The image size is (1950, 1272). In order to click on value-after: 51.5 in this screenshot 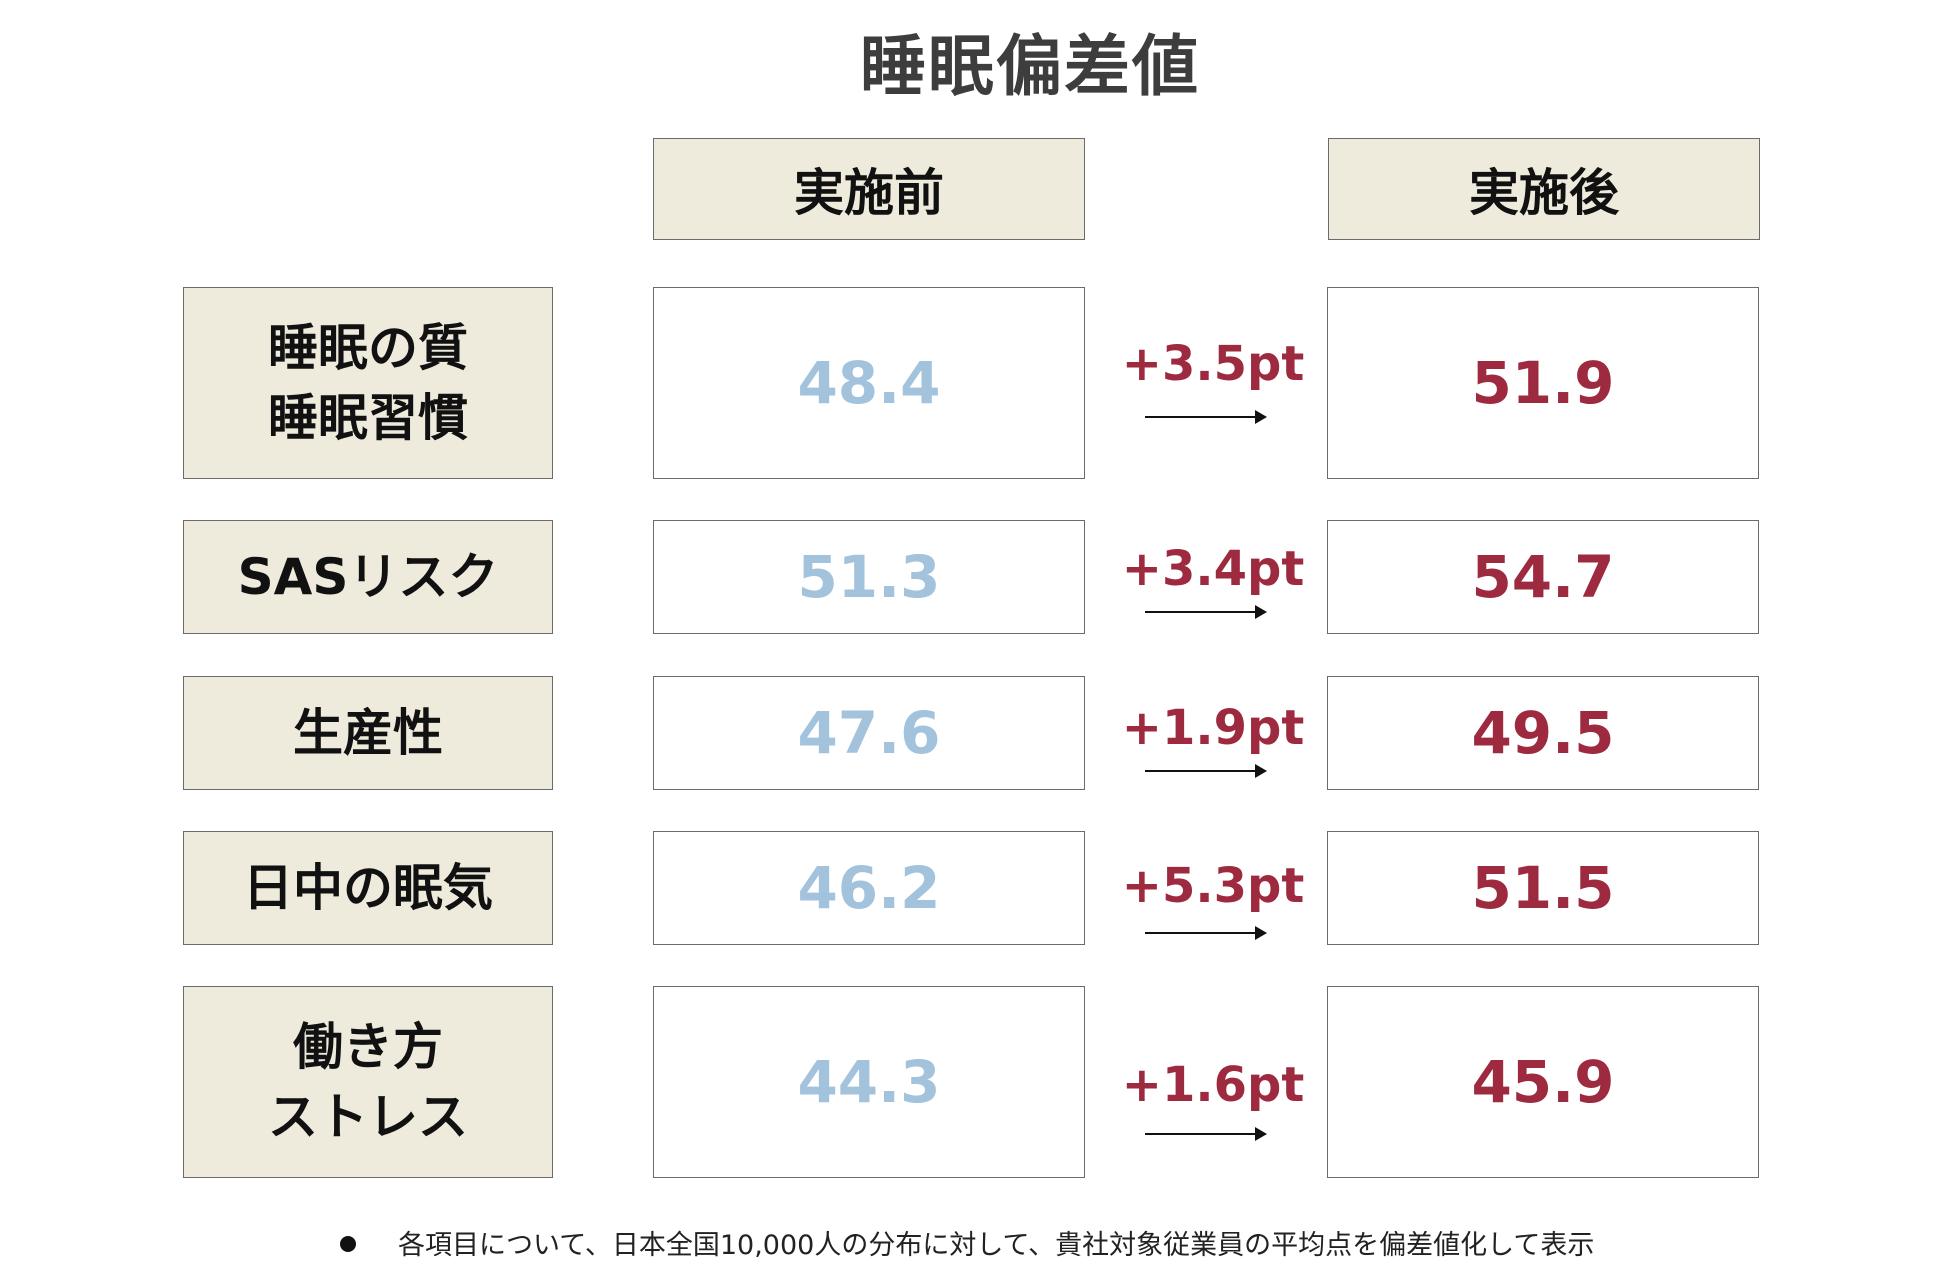, I will do `click(1543, 888)`.